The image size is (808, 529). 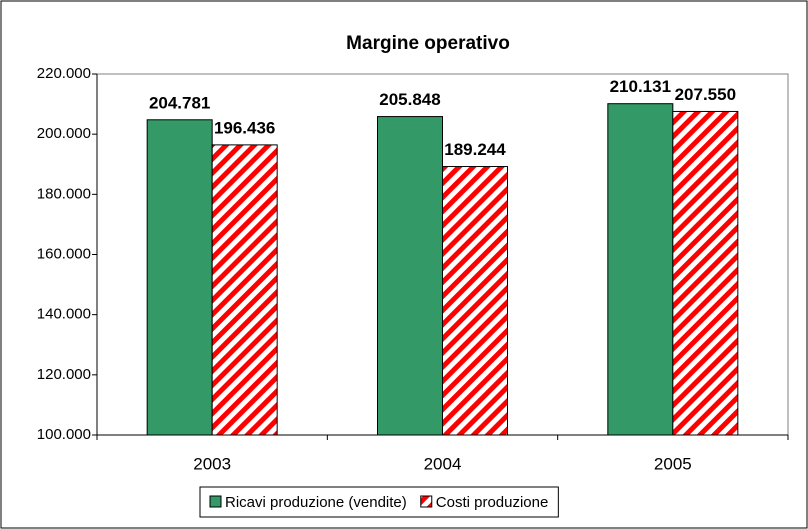 What do you see at coordinates (428, 43) in the screenshot?
I see `chart-title: Margine operativo` at bounding box center [428, 43].